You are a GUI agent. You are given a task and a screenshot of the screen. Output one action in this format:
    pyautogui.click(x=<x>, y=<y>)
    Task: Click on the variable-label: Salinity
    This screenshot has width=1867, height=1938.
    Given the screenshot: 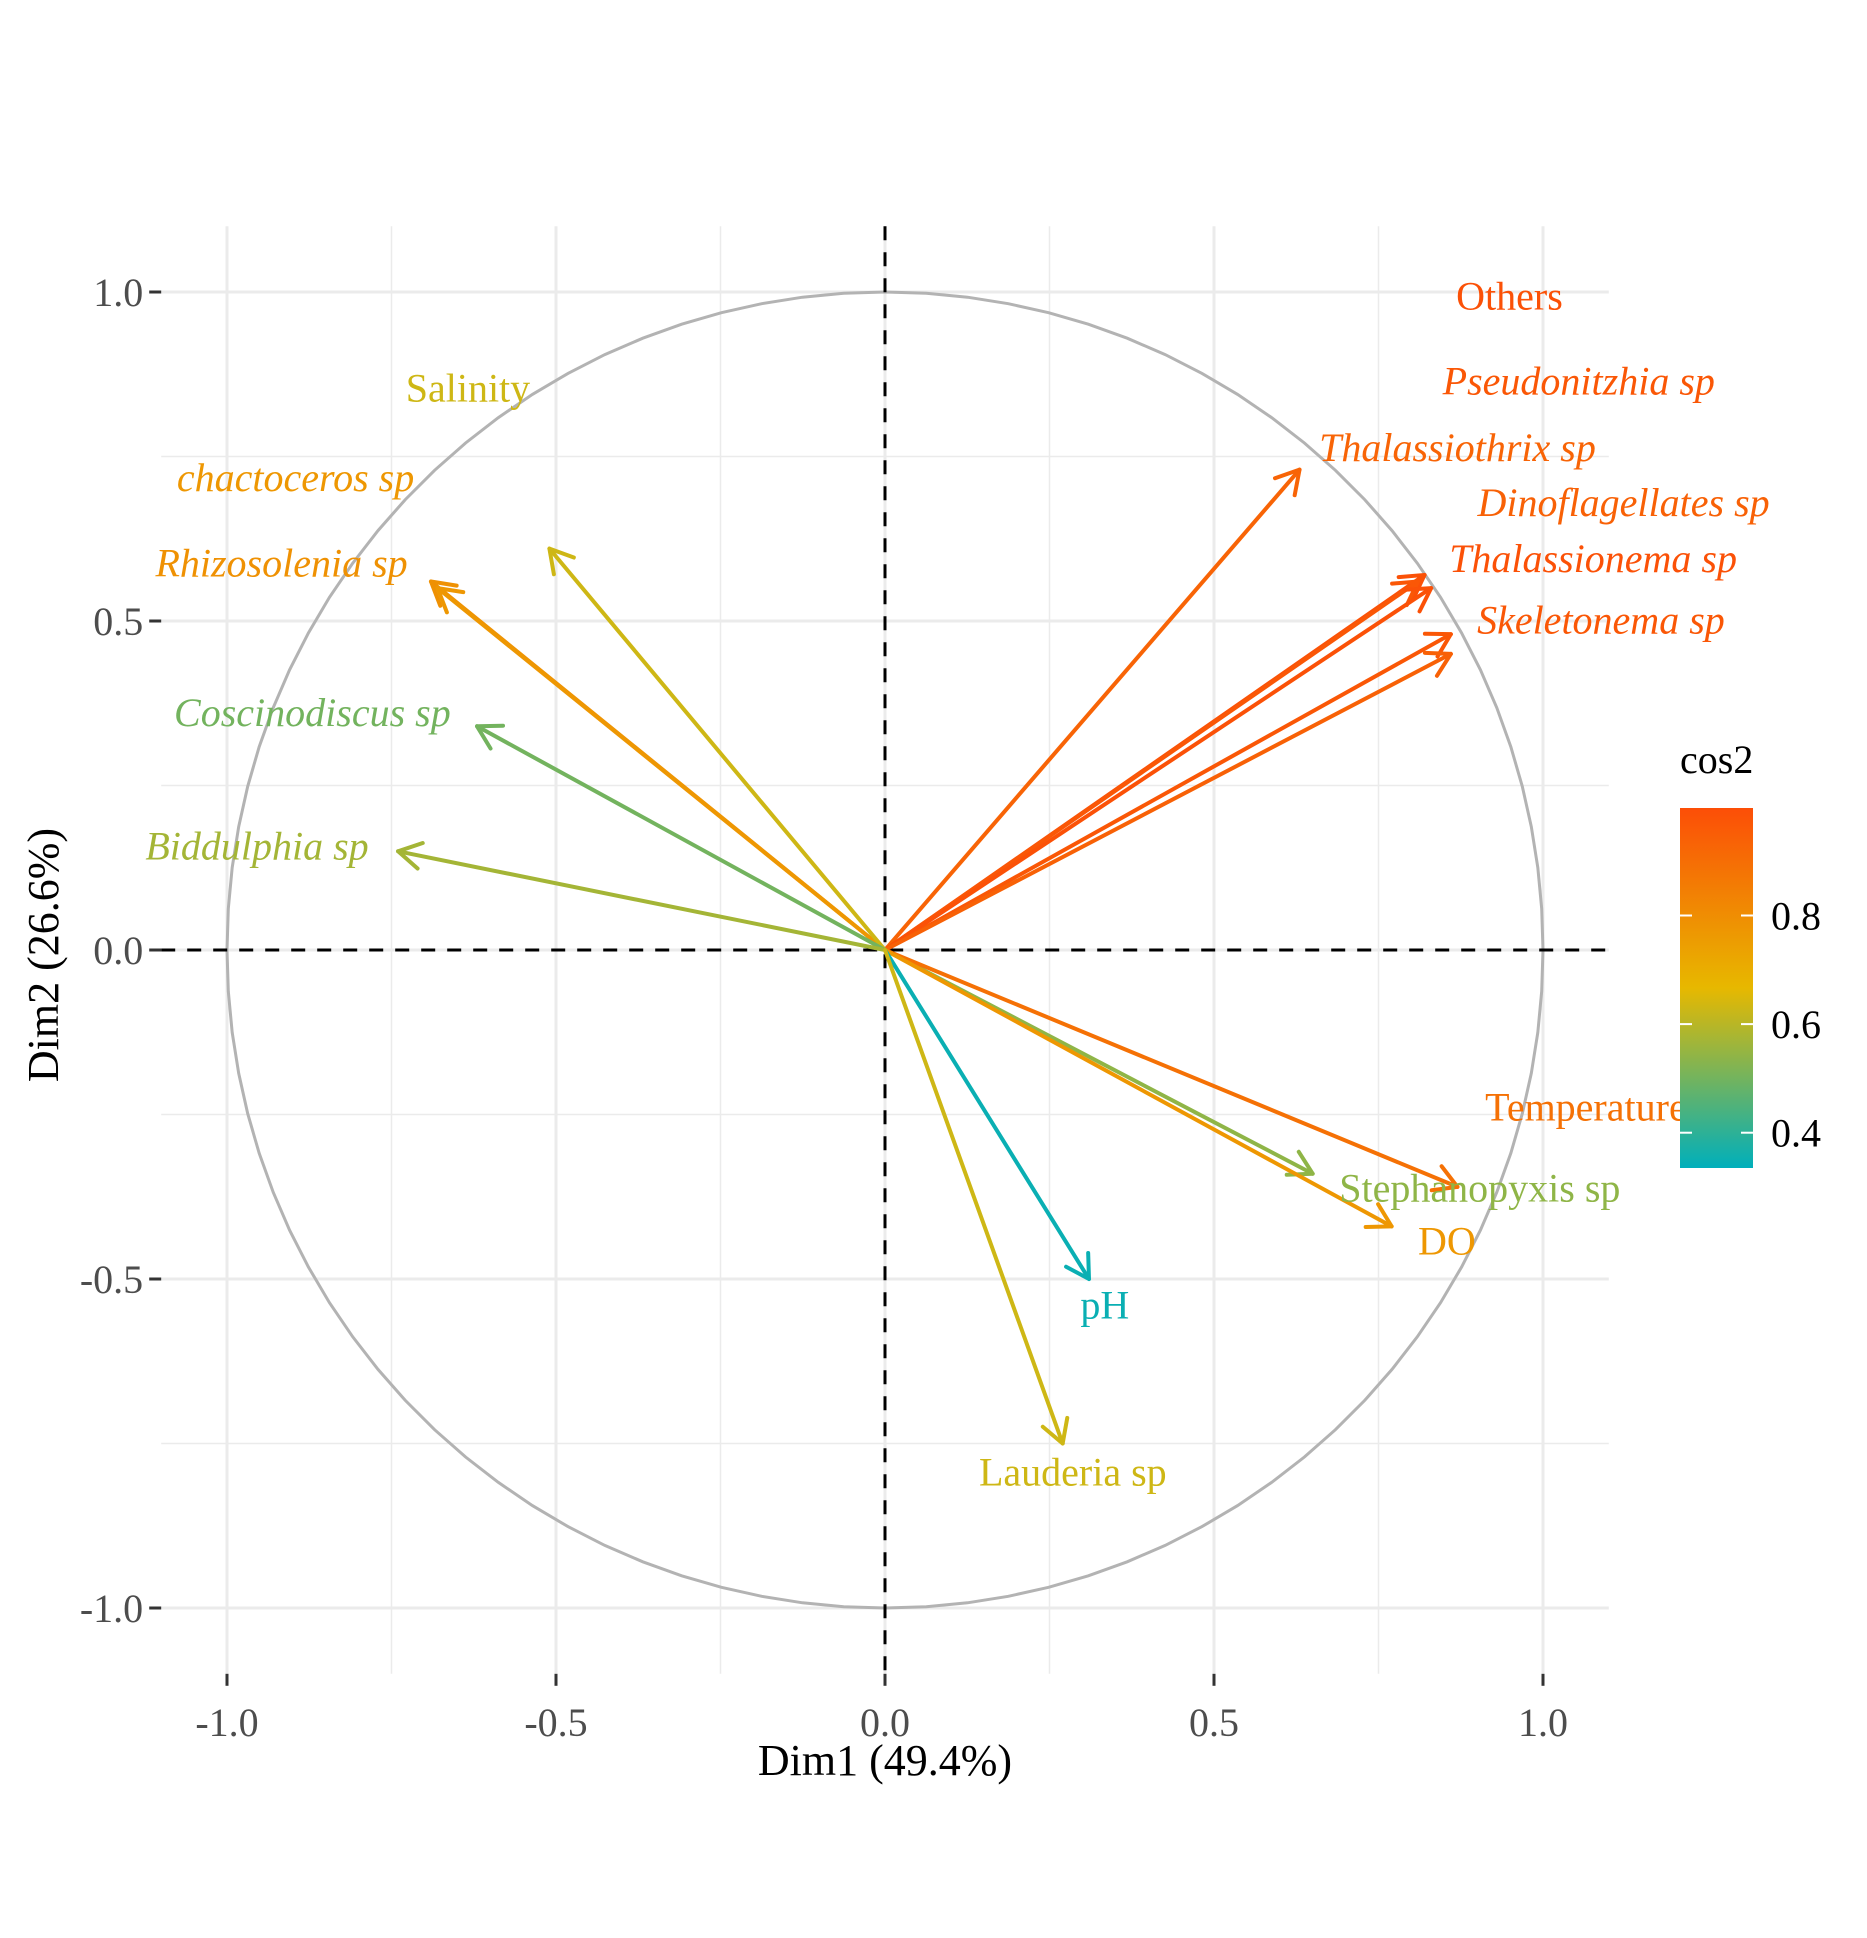 What is the action you would take?
    pyautogui.click(x=468, y=388)
    